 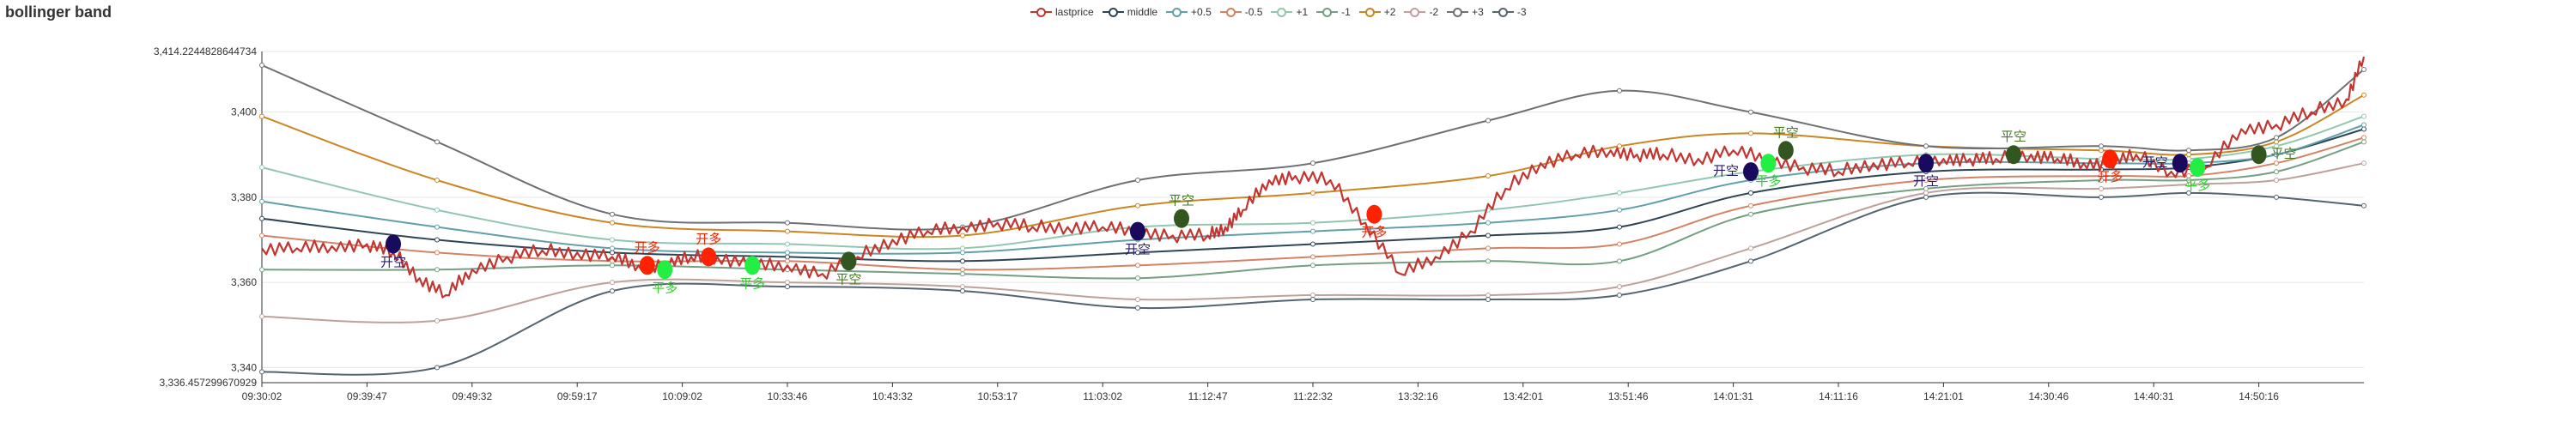 I want to click on legend-label: +3, so click(x=1478, y=12).